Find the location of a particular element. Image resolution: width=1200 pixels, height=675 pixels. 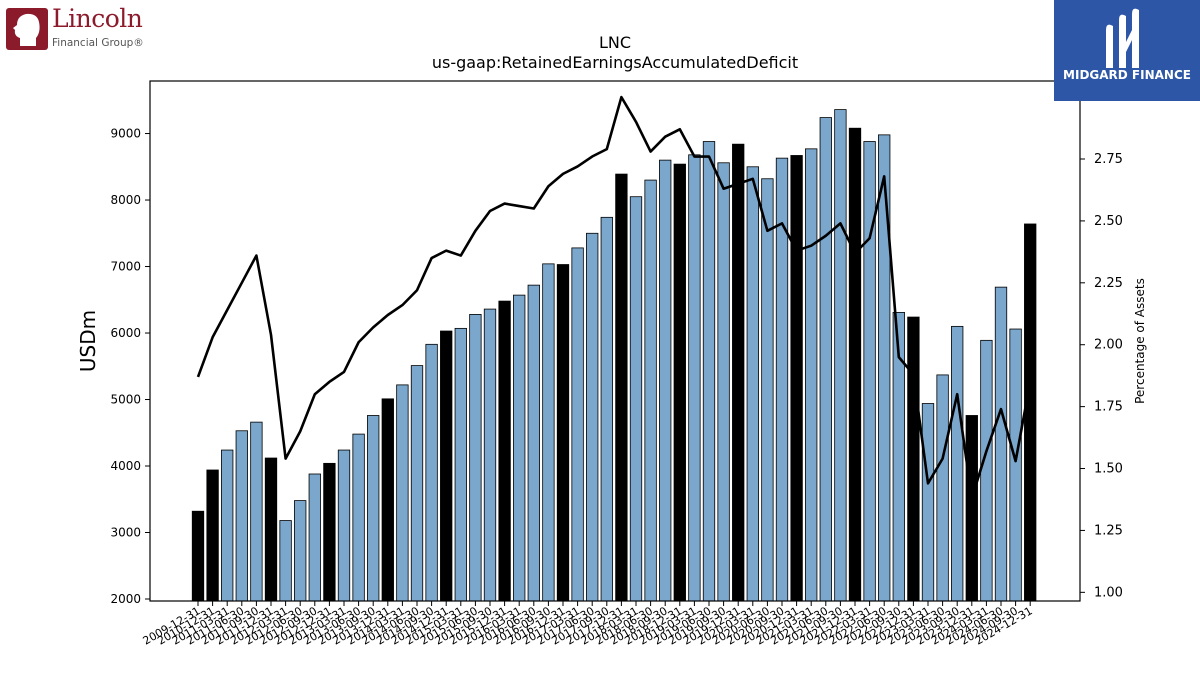

midgard-logo-name: MIDGARD FINANCE is located at coordinates (1127, 75).